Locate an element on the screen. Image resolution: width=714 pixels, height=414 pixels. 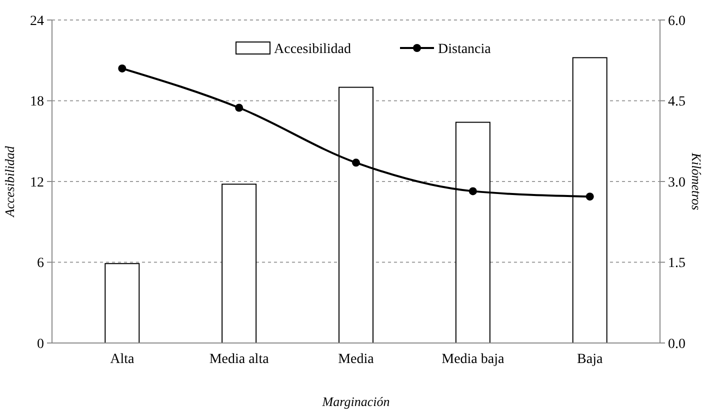
y-axis-title: Accesibilidad is located at coordinates (9, 182).